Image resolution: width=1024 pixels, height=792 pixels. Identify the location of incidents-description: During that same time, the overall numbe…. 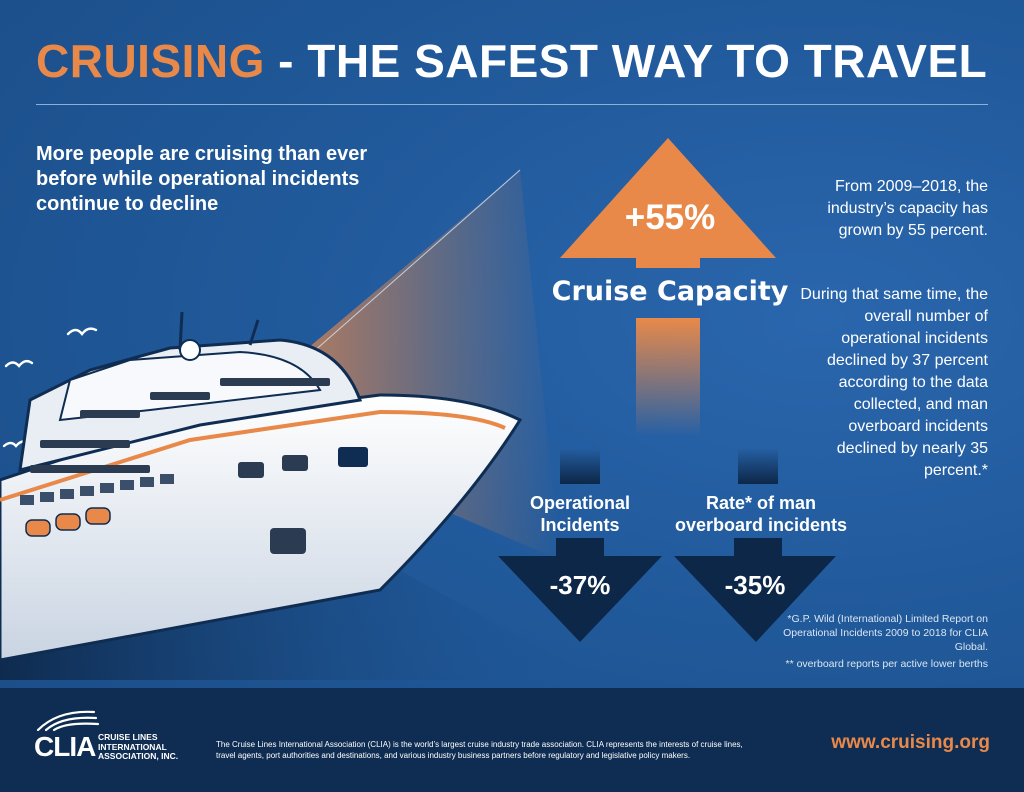
(894, 382).